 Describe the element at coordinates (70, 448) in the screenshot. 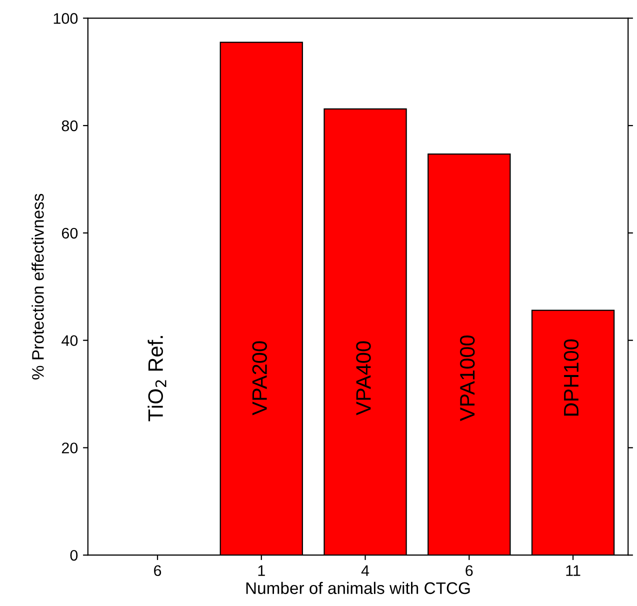

I see `y-tick-label: 20` at that location.